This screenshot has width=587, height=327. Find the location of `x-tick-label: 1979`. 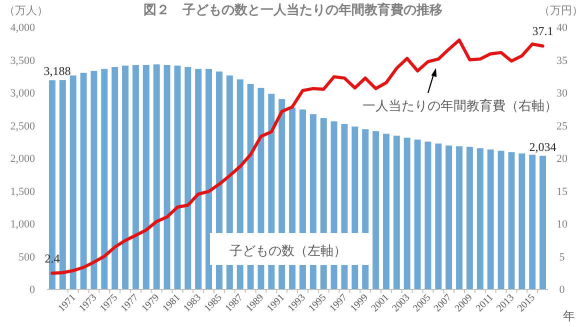

x-tick-label: 1979 is located at coordinates (151, 303).